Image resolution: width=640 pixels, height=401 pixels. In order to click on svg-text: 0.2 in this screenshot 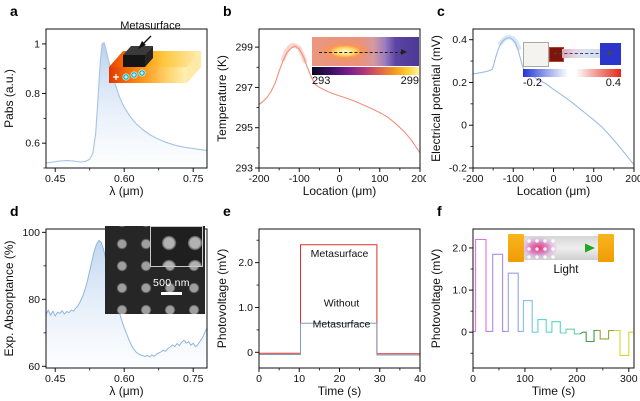, I will do `click(459, 83)`.